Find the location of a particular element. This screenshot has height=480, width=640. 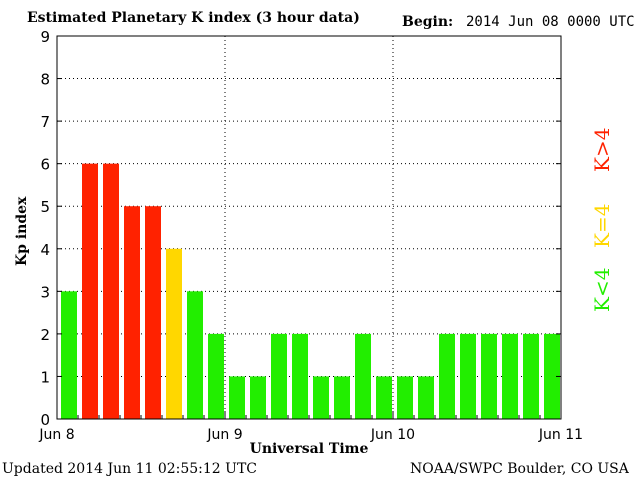

y-tick-label: 8 is located at coordinates (45, 80).